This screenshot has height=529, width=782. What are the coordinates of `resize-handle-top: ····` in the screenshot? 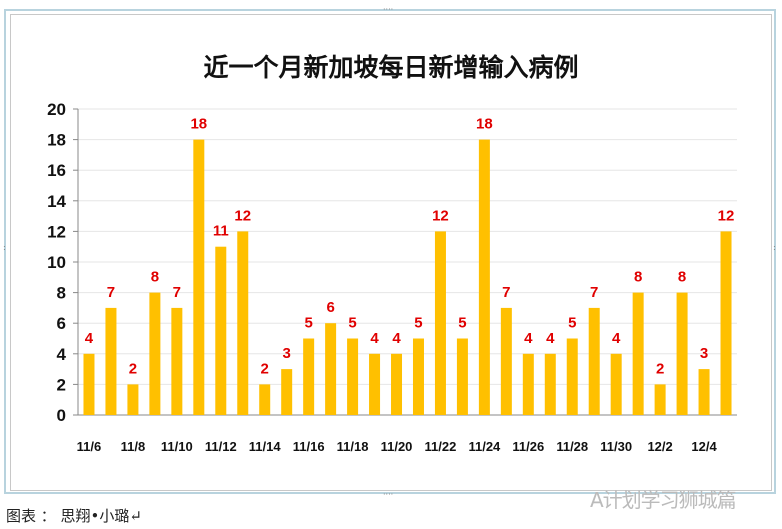 It's located at (388, 9).